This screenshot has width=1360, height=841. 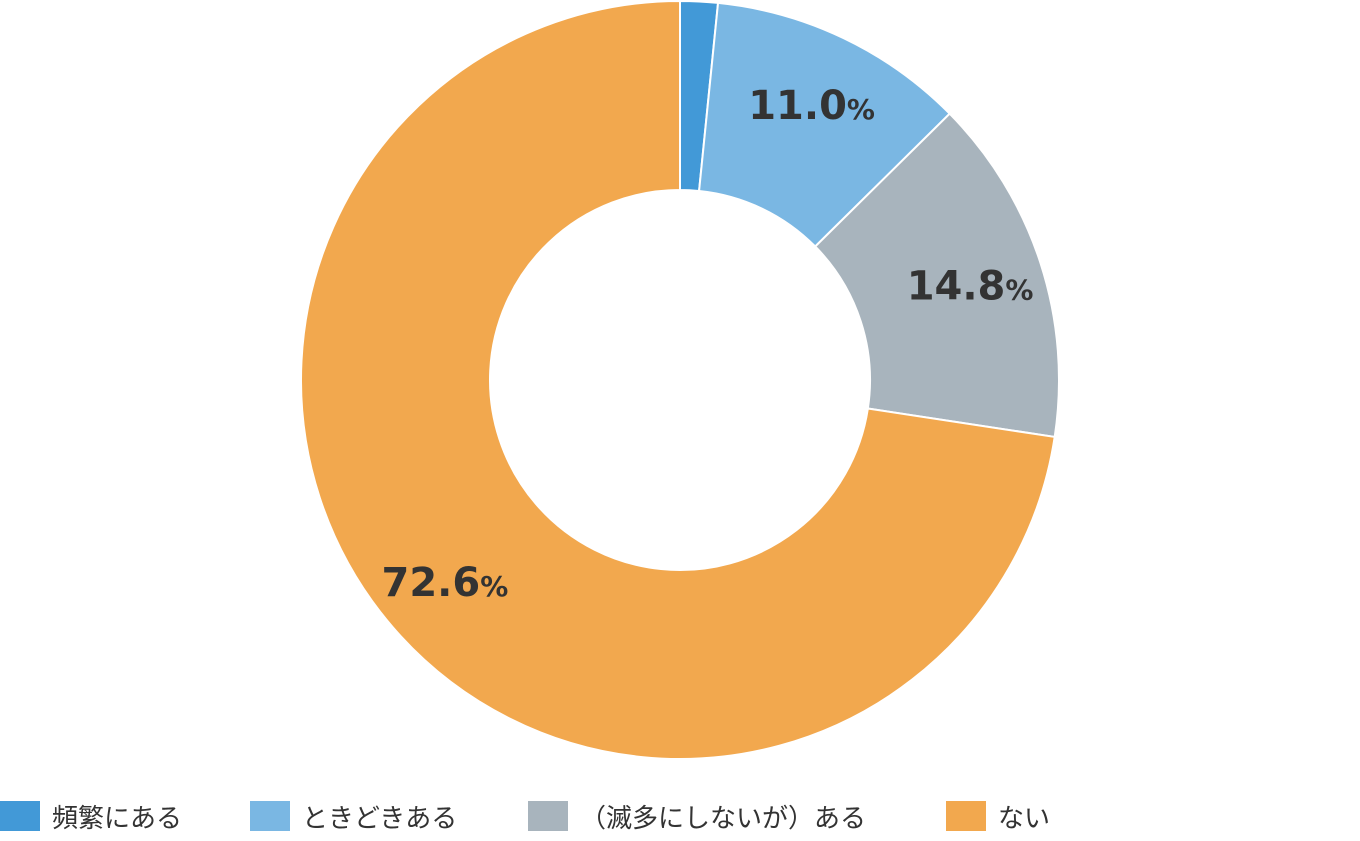 What do you see at coordinates (270, 816) in the screenshot?
I see `legend-swatch-sometimes` at bounding box center [270, 816].